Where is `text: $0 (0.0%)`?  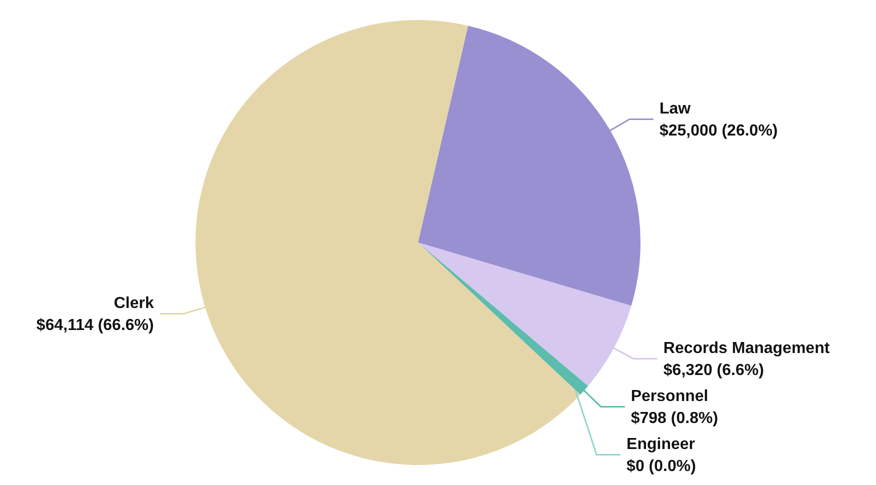 text: $0 (0.0%) is located at coordinates (661, 467).